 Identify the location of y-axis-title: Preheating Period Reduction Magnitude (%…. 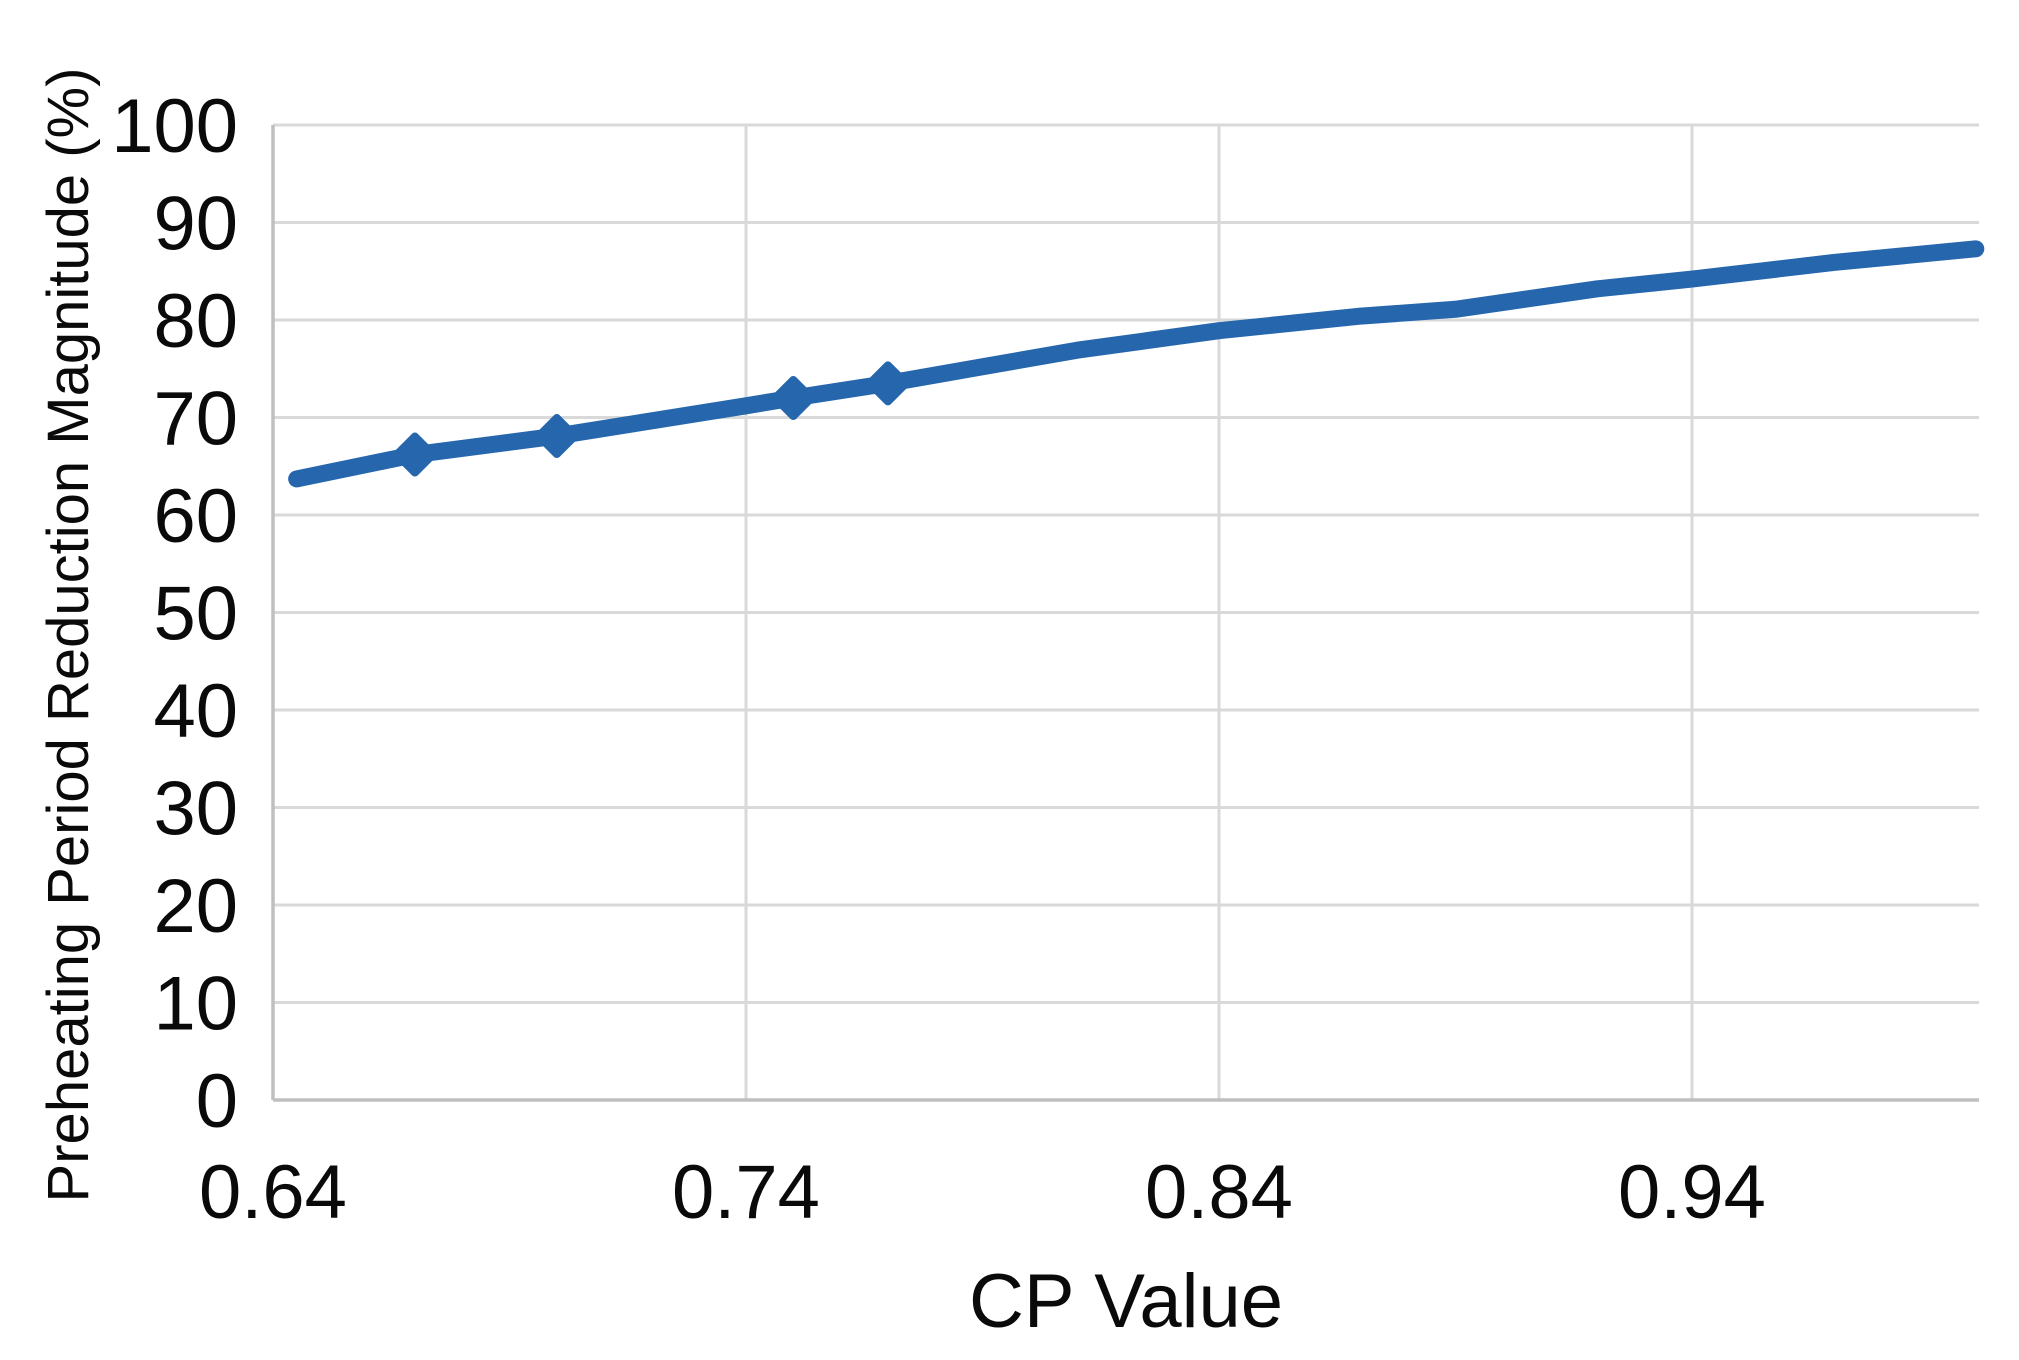
(68, 635).